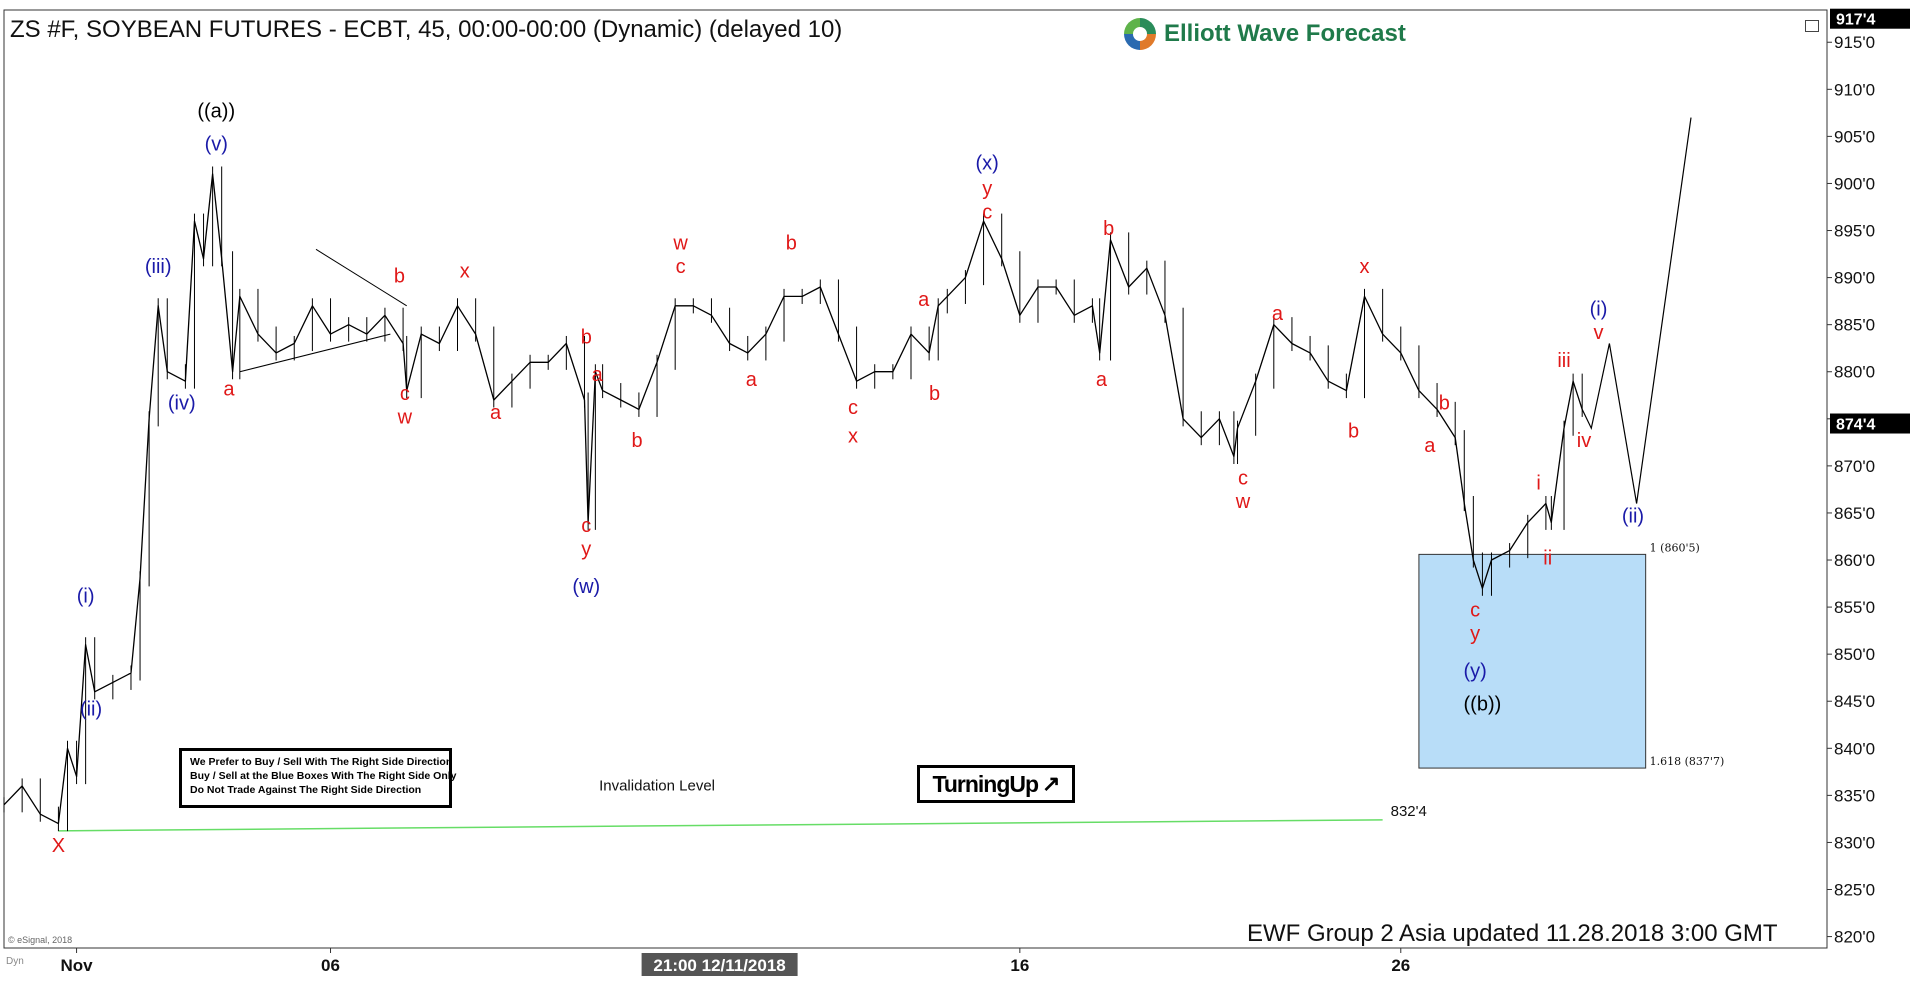  I want to click on wave-label: (x), so click(987, 163).